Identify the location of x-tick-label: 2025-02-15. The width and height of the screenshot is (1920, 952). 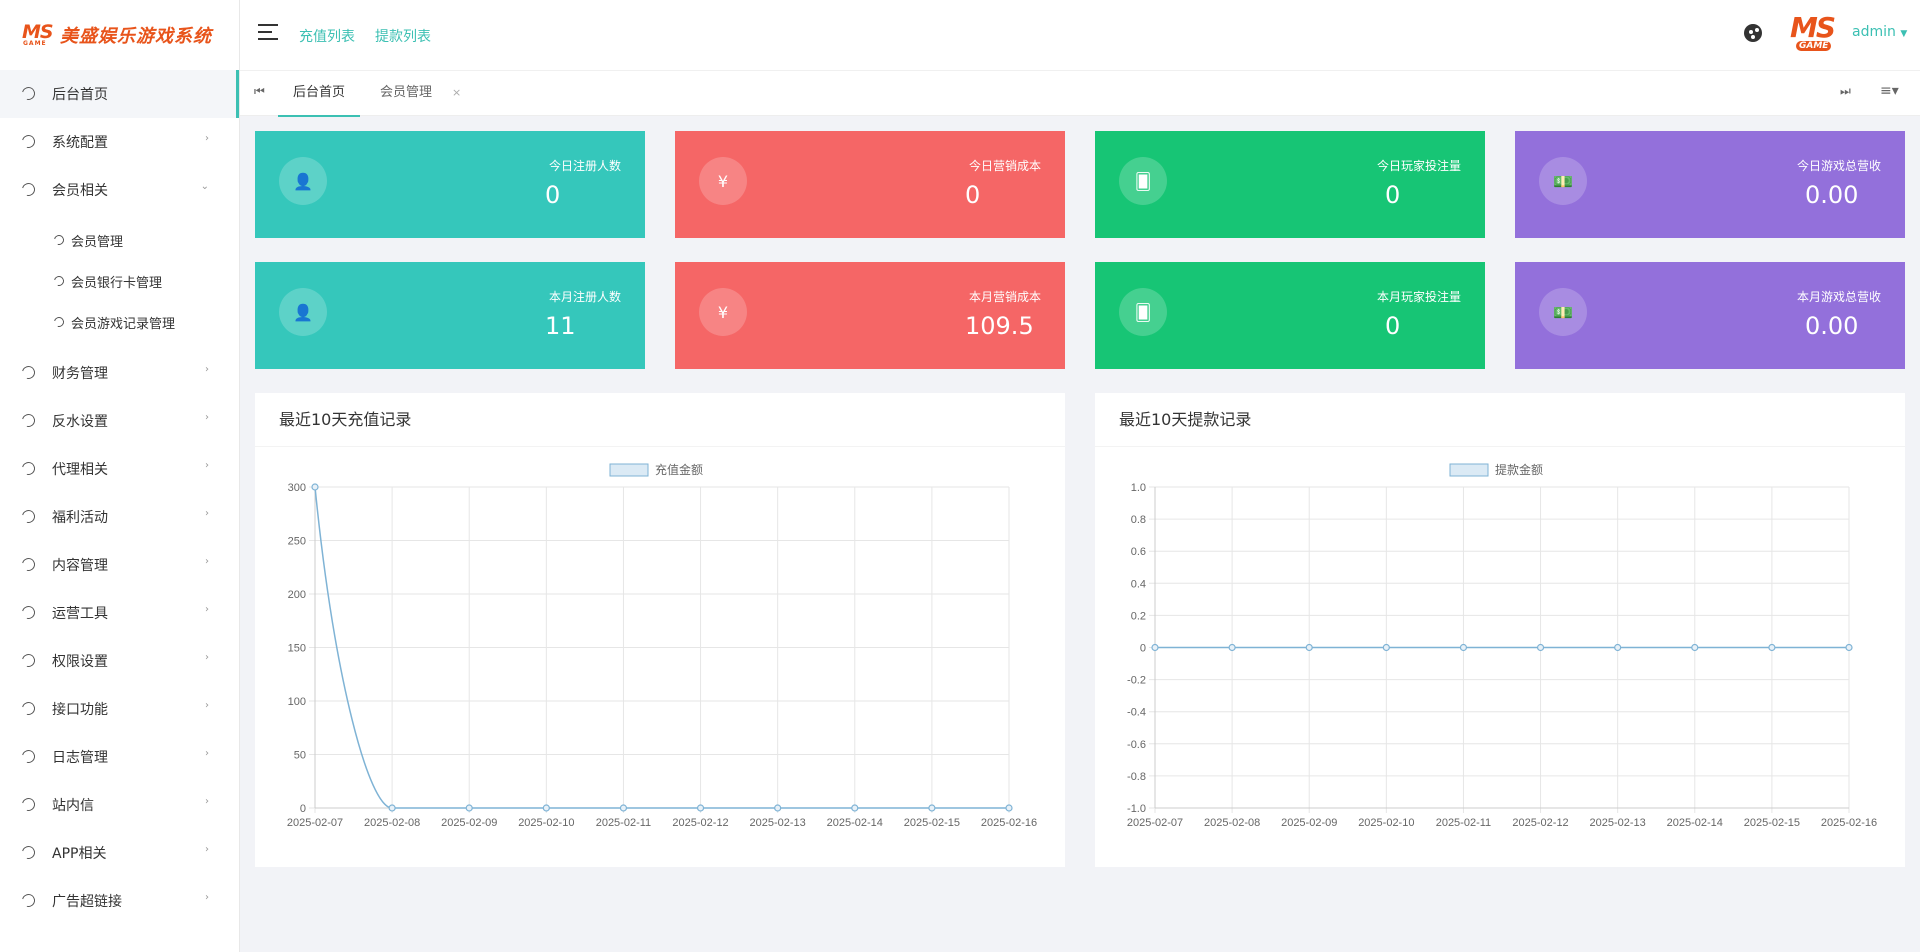
(932, 823).